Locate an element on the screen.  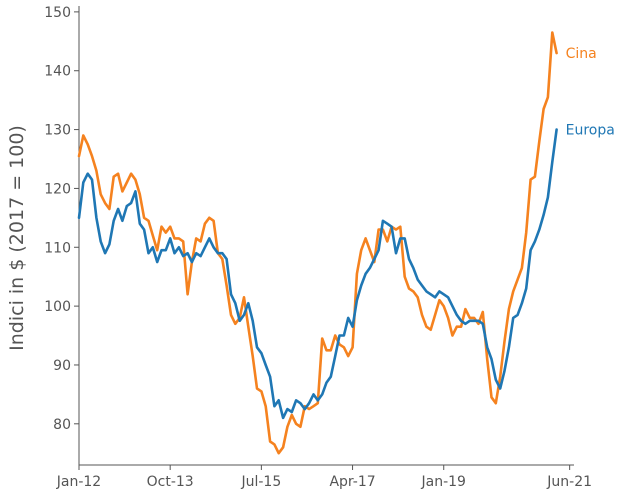
x-tick-label: Jan-12 is located at coordinates (78, 482).